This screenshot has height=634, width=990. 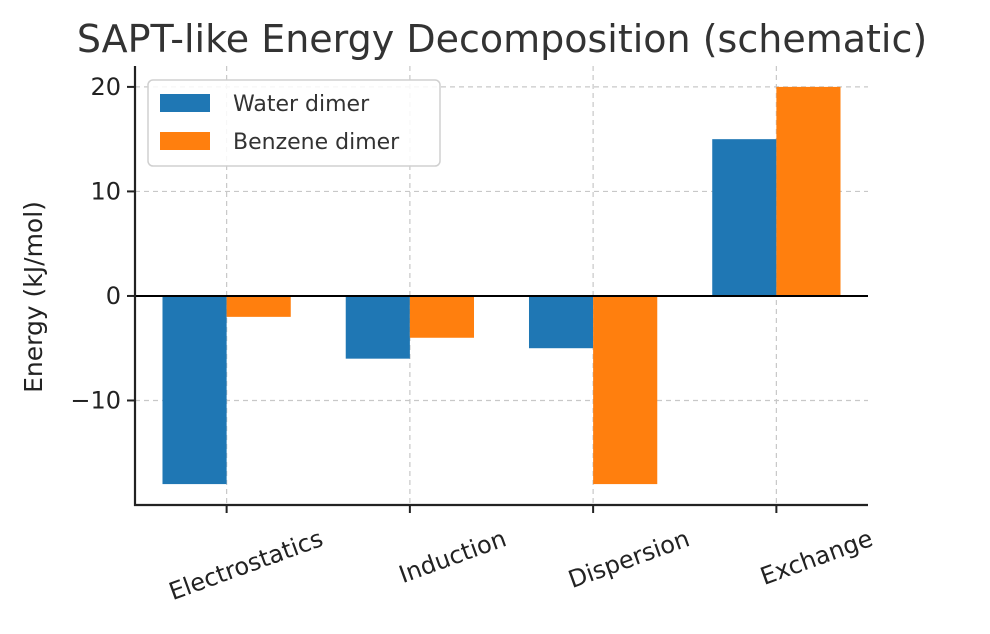 What do you see at coordinates (33, 297) in the screenshot?
I see `y-axis-label: Energy (kJ/mol)` at bounding box center [33, 297].